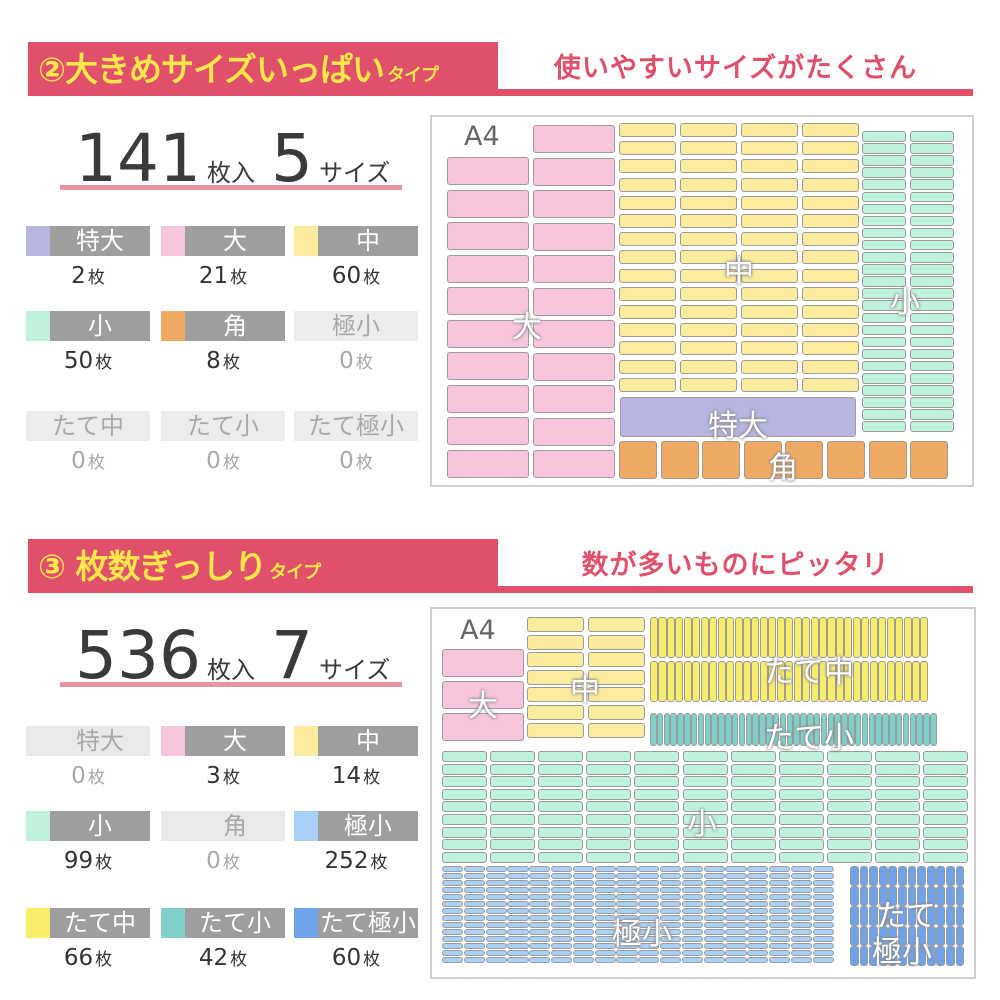 The height and width of the screenshot is (1000, 1000). Describe the element at coordinates (263, 69) in the screenshot. I see `section-2-header-bar` at that location.